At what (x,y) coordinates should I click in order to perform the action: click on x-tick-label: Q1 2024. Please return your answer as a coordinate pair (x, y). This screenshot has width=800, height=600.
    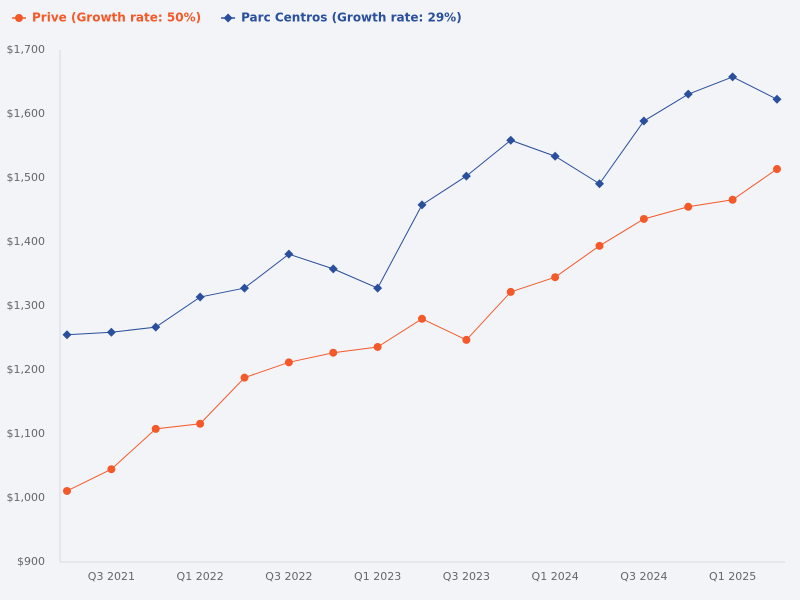
    Looking at the image, I should click on (555, 576).